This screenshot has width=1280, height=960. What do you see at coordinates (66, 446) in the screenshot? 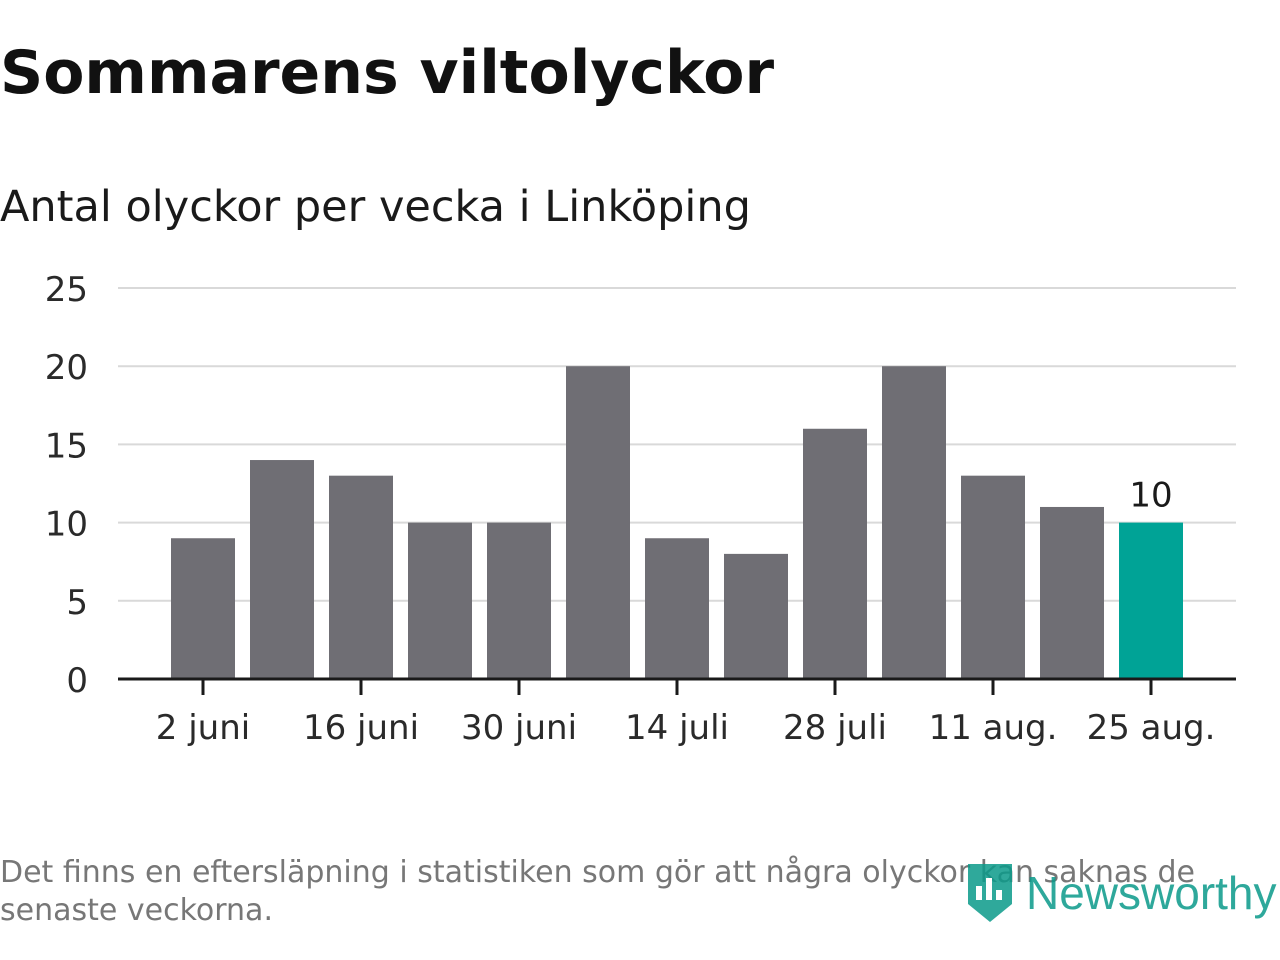
I see `y-tick-label: 15` at bounding box center [66, 446].